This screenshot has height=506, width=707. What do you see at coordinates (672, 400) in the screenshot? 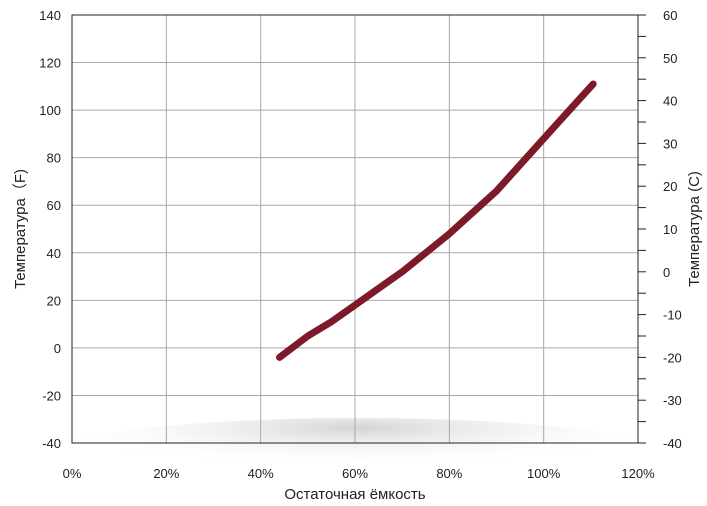
I see `right-tick-label: -30` at bounding box center [672, 400].